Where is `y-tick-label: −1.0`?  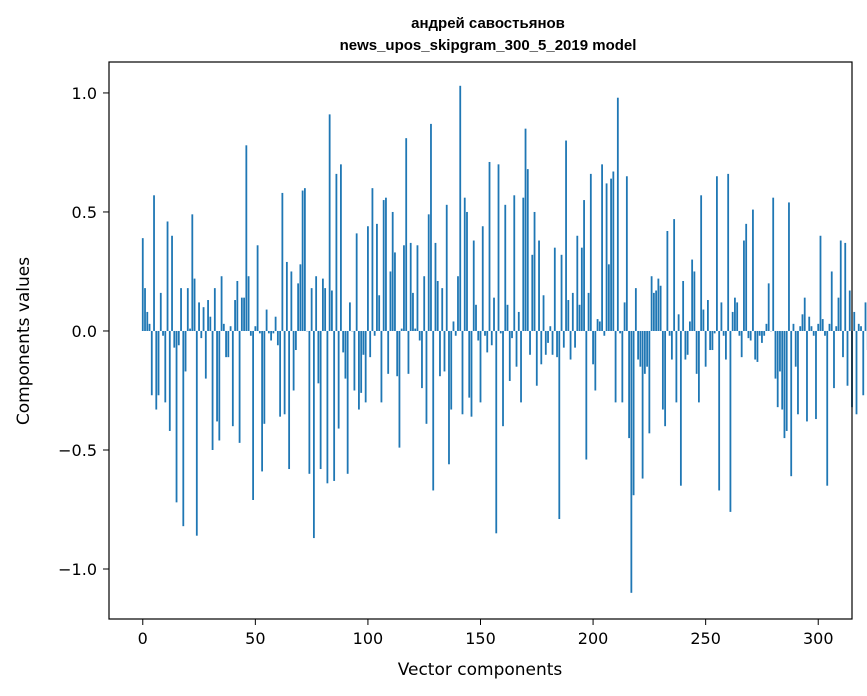 y-tick-label: −1.0 is located at coordinates (77, 569).